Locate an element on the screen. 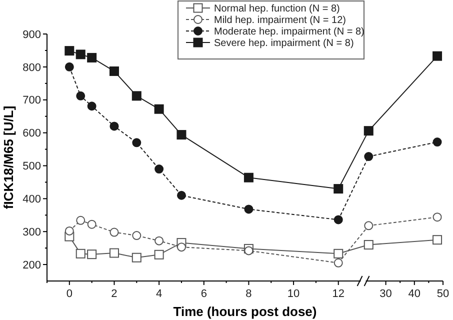  x-tick-label: 50 is located at coordinates (443, 294).